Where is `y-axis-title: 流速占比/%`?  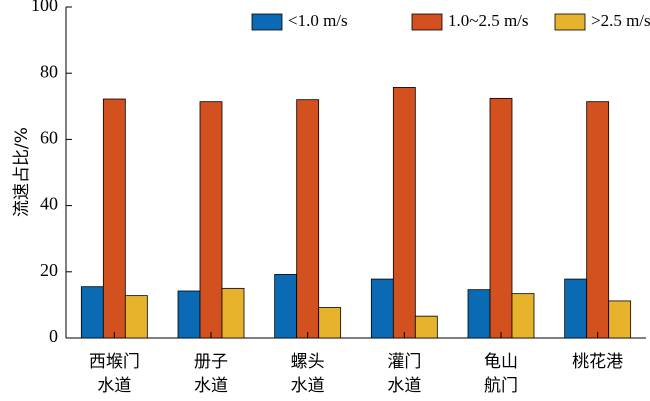
y-axis-title: 流速占比/% is located at coordinates (22, 172).